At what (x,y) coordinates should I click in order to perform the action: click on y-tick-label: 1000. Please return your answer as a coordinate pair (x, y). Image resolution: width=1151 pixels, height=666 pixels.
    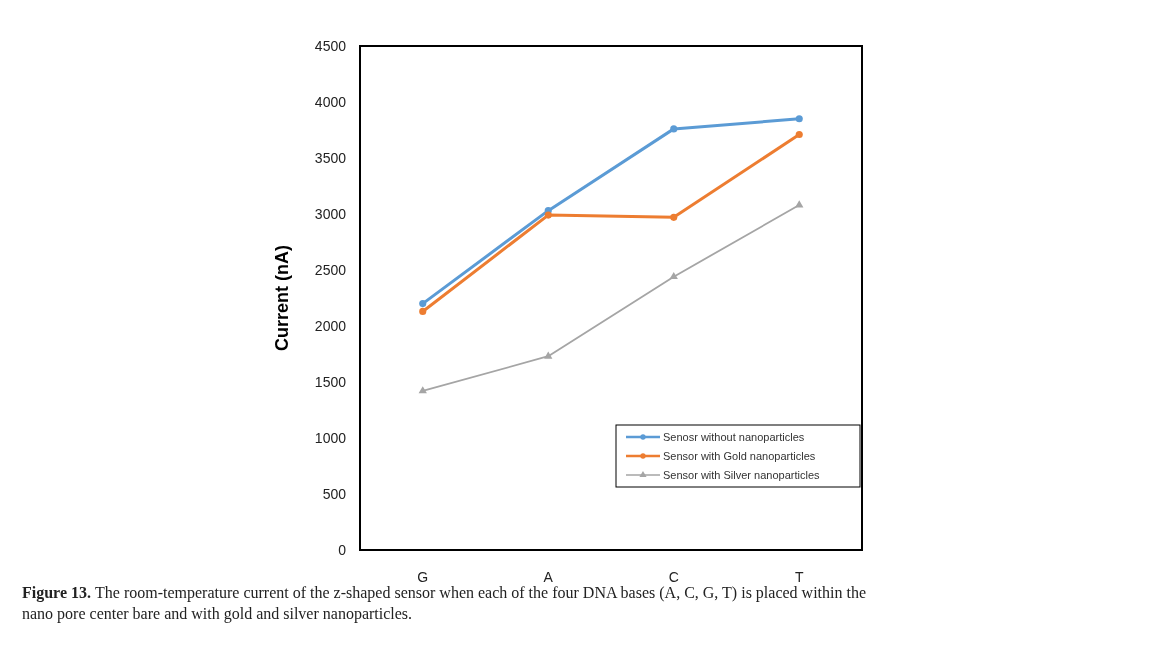
    Looking at the image, I should click on (330, 437).